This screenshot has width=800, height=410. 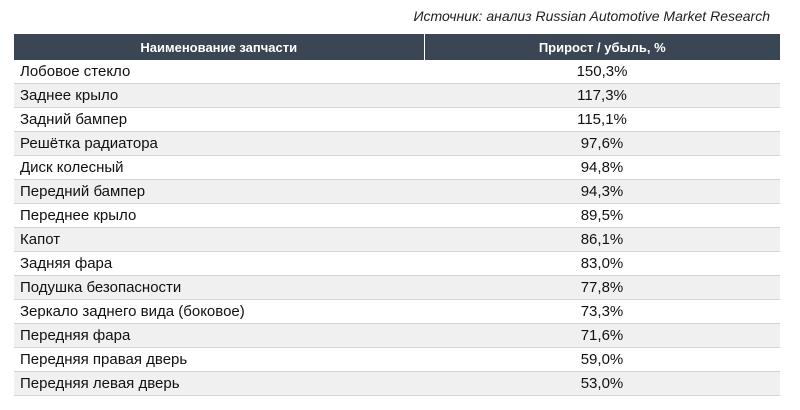 I want to click on growth-value-cell: 97,6%, so click(x=602, y=143).